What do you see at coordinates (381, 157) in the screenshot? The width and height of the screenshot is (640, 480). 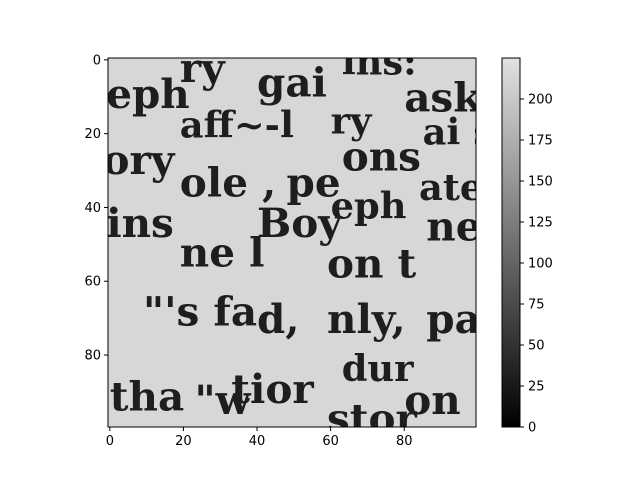 I see `heatmap-word: ons` at bounding box center [381, 157].